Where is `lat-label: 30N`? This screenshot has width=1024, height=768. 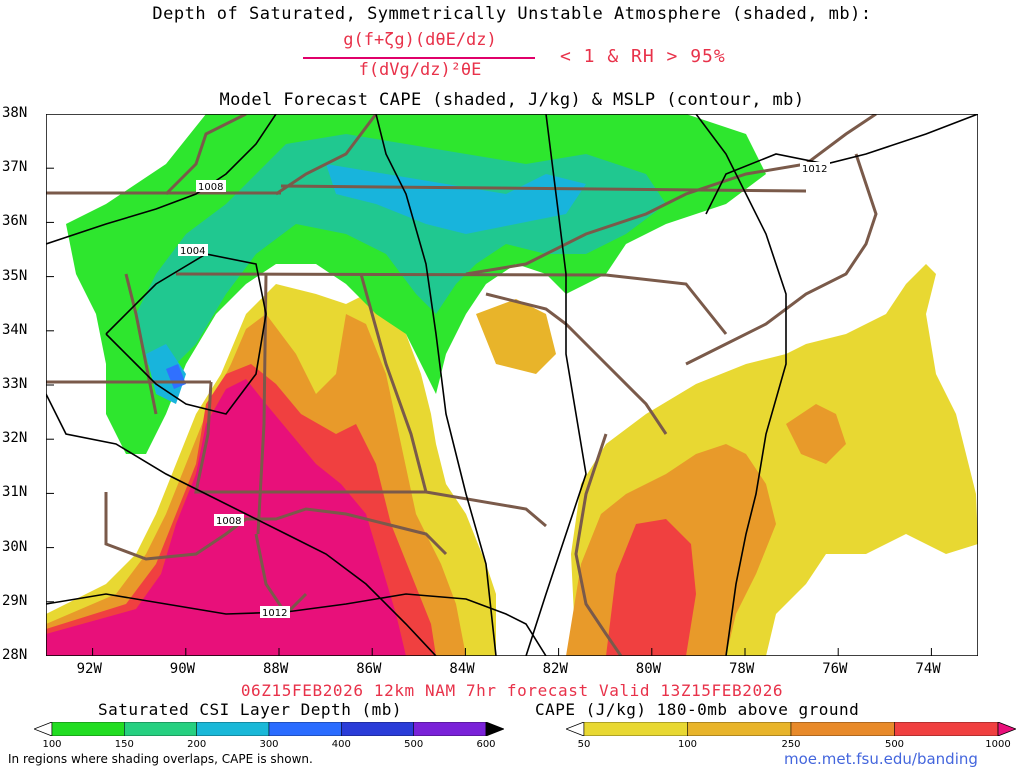 lat-label: 30N is located at coordinates (15, 546).